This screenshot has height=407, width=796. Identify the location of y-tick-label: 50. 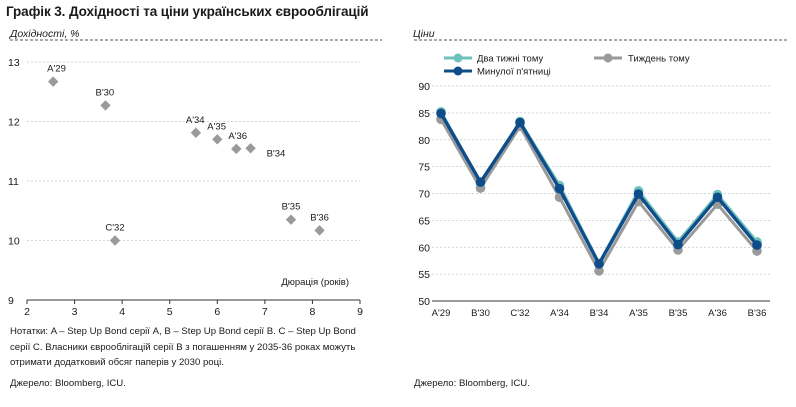
(424, 302).